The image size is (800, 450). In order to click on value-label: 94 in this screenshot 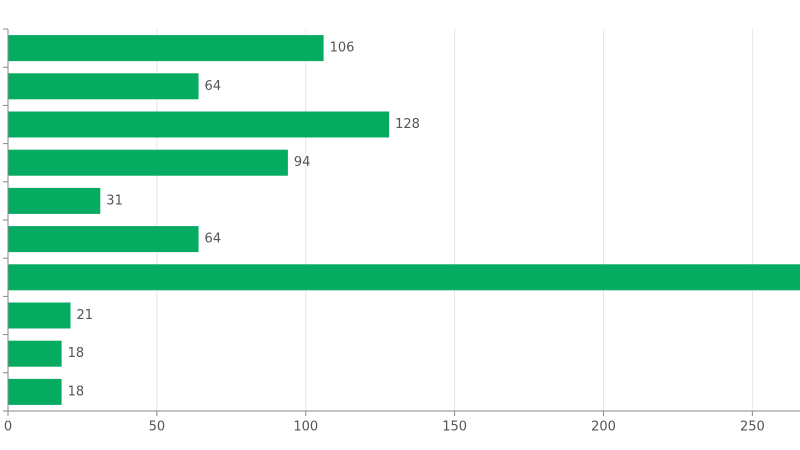, I will do `click(302, 162)`.